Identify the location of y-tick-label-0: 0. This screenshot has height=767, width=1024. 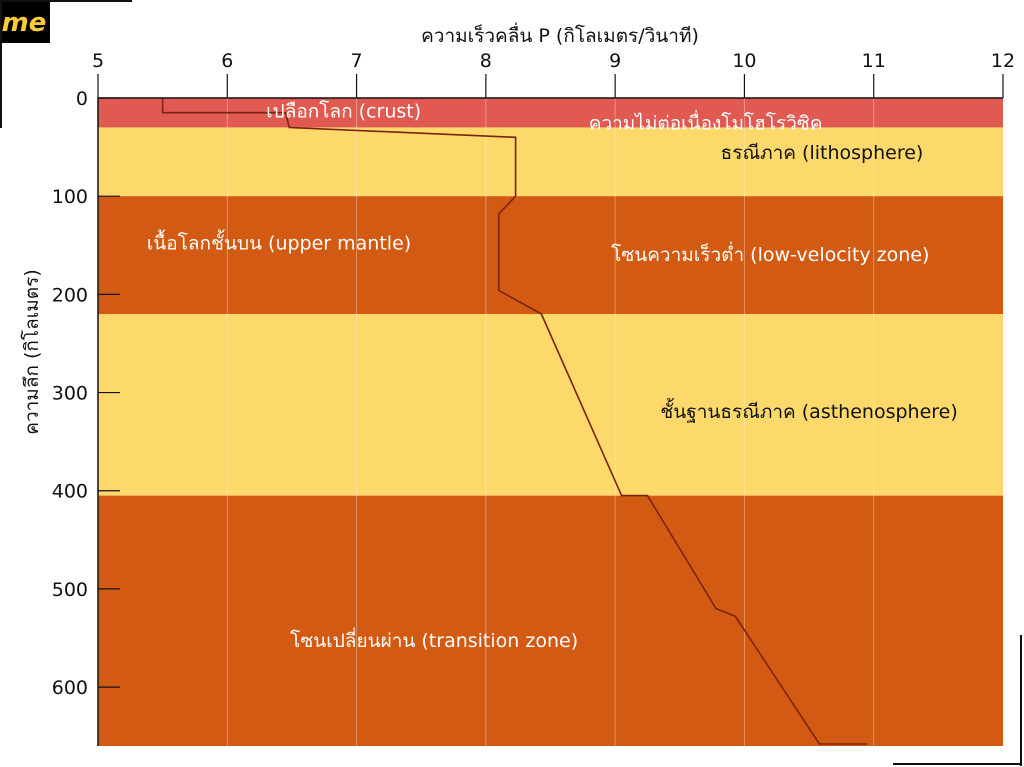
(82, 99).